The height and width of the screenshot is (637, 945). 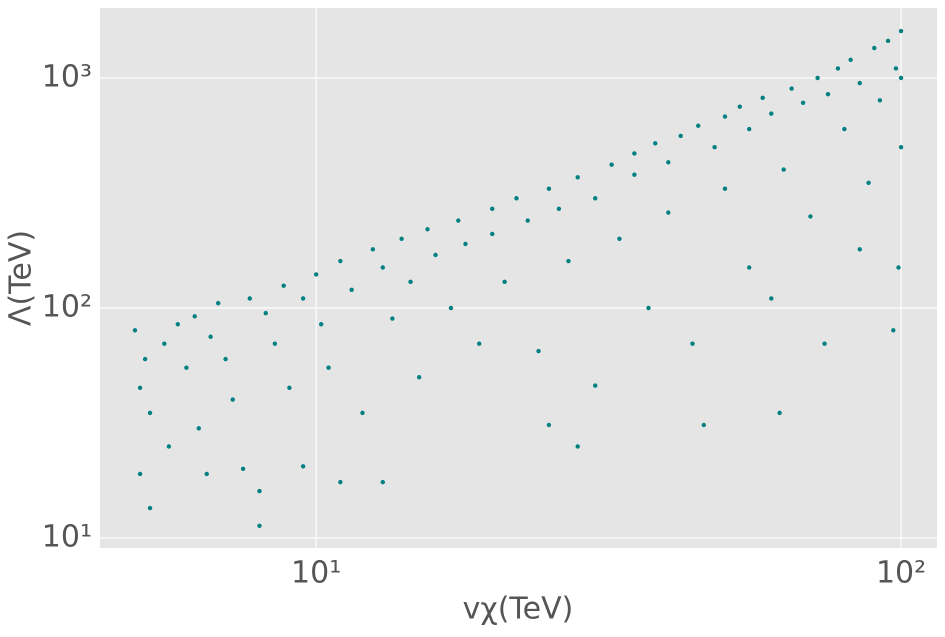 I want to click on y-tick-label: 10², so click(x=67, y=307).